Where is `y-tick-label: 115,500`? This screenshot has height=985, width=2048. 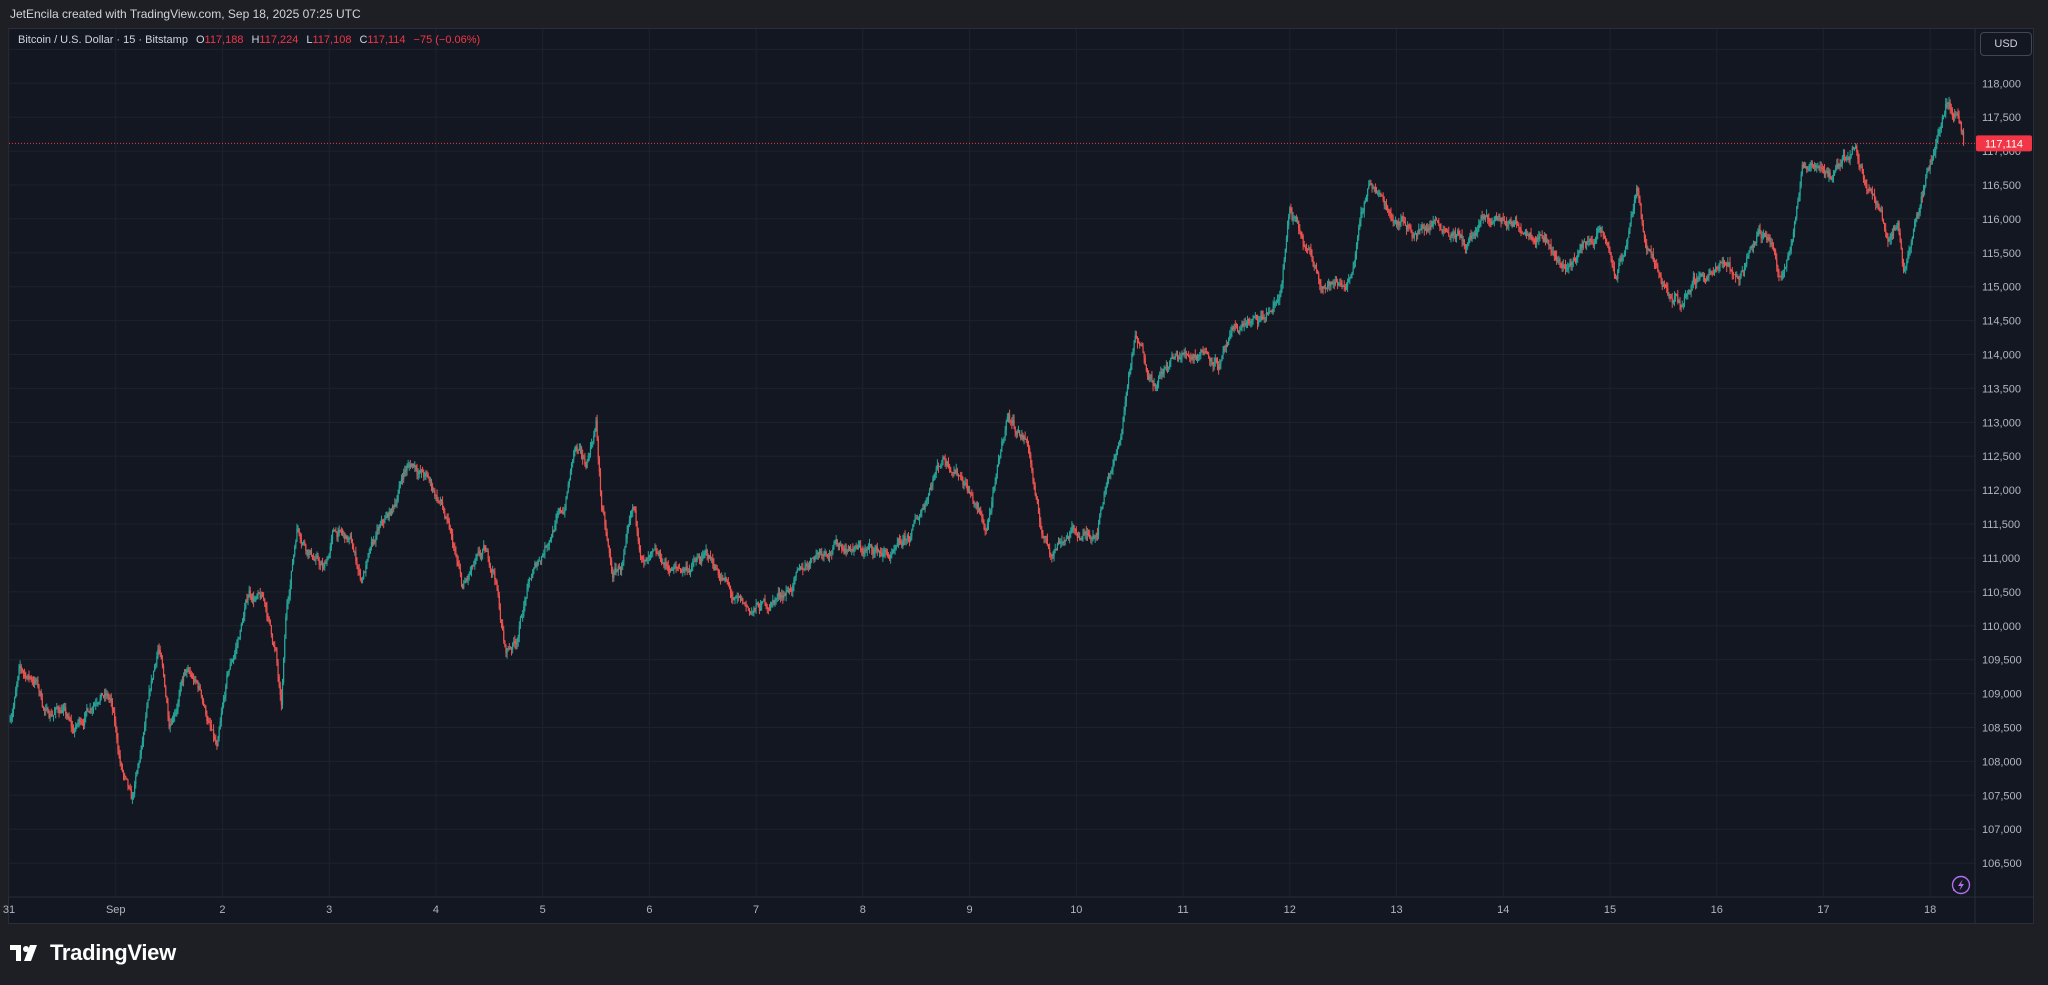
y-tick-label: 115,500 is located at coordinates (2001, 254).